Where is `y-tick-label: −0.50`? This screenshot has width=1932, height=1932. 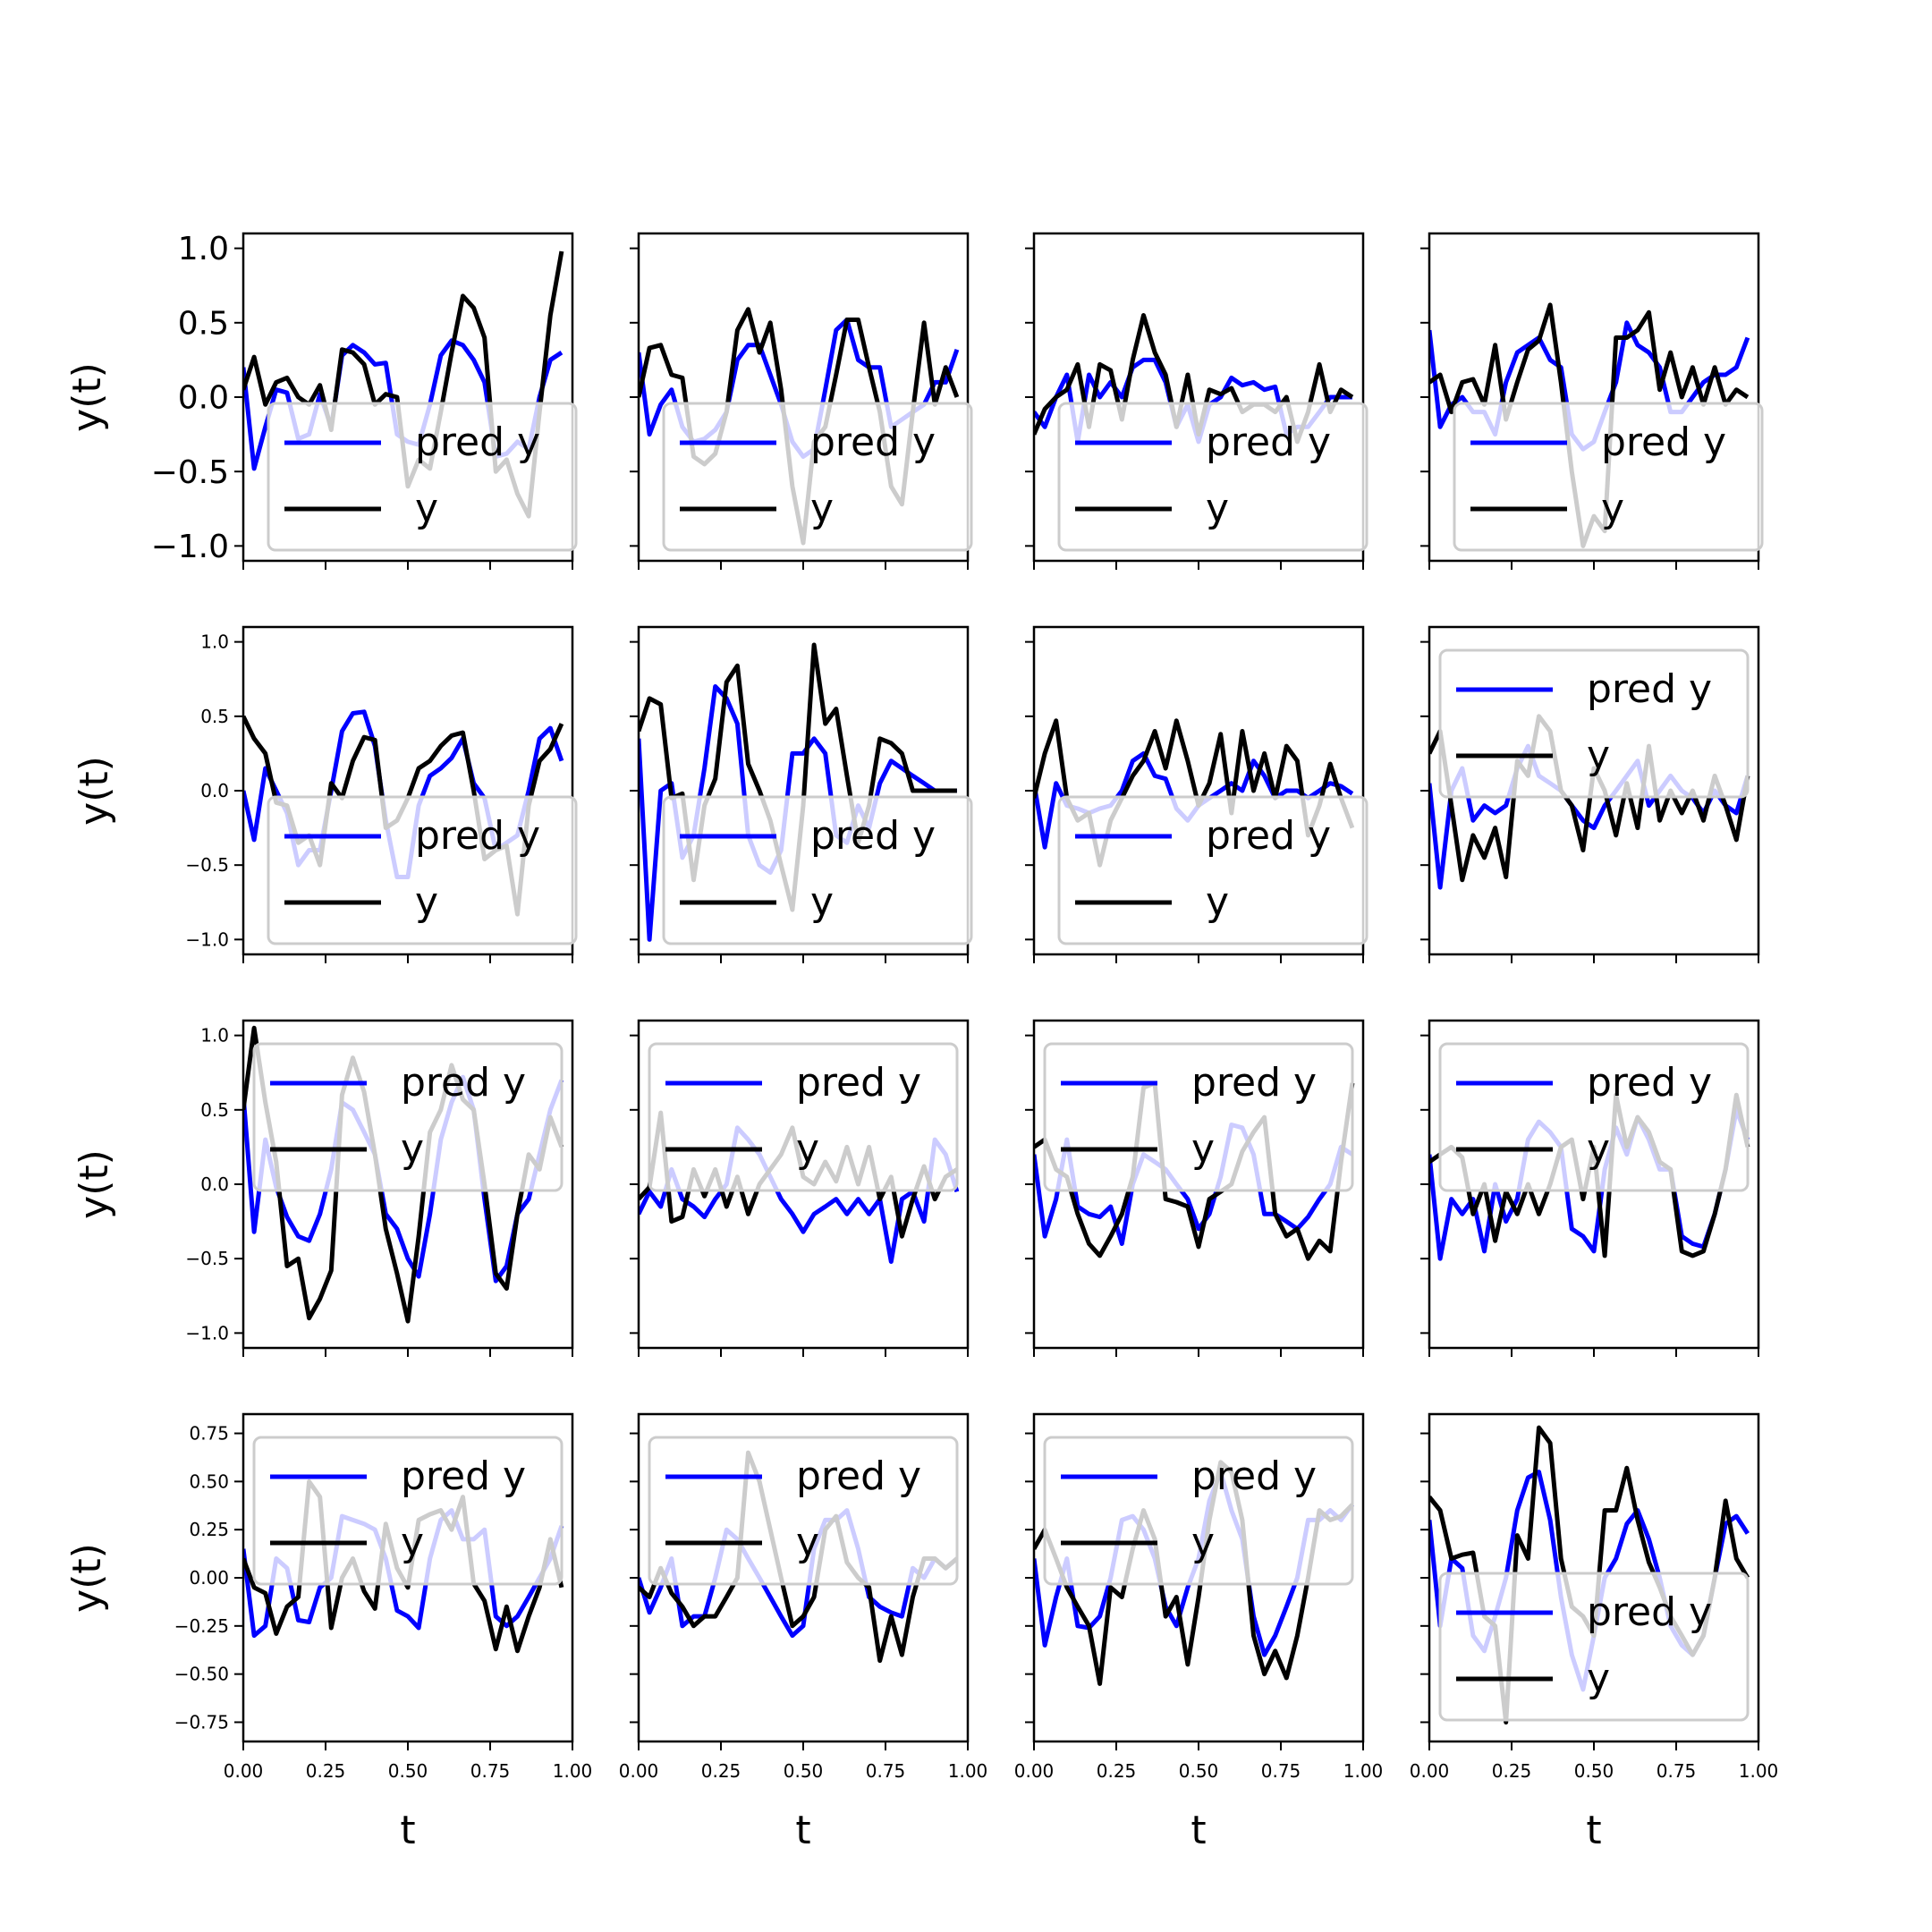
y-tick-label: −0.50 is located at coordinates (201, 1674).